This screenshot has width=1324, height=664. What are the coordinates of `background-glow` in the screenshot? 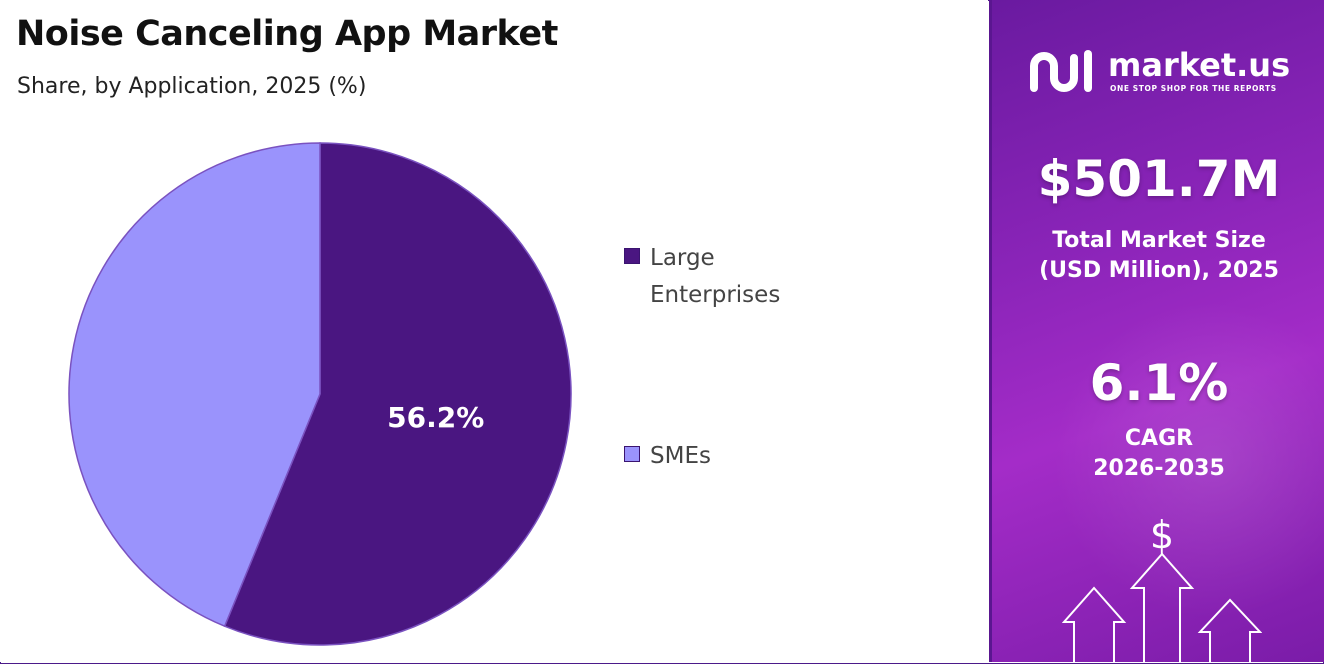 It's located at (1188, 460).